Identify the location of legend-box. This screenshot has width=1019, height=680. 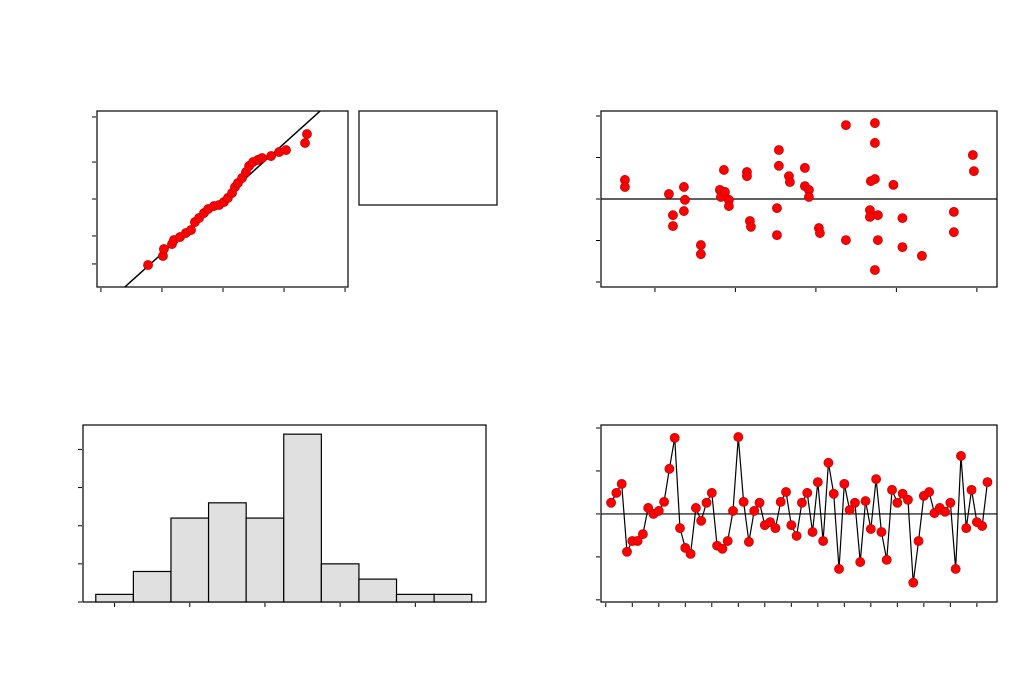
(428, 158).